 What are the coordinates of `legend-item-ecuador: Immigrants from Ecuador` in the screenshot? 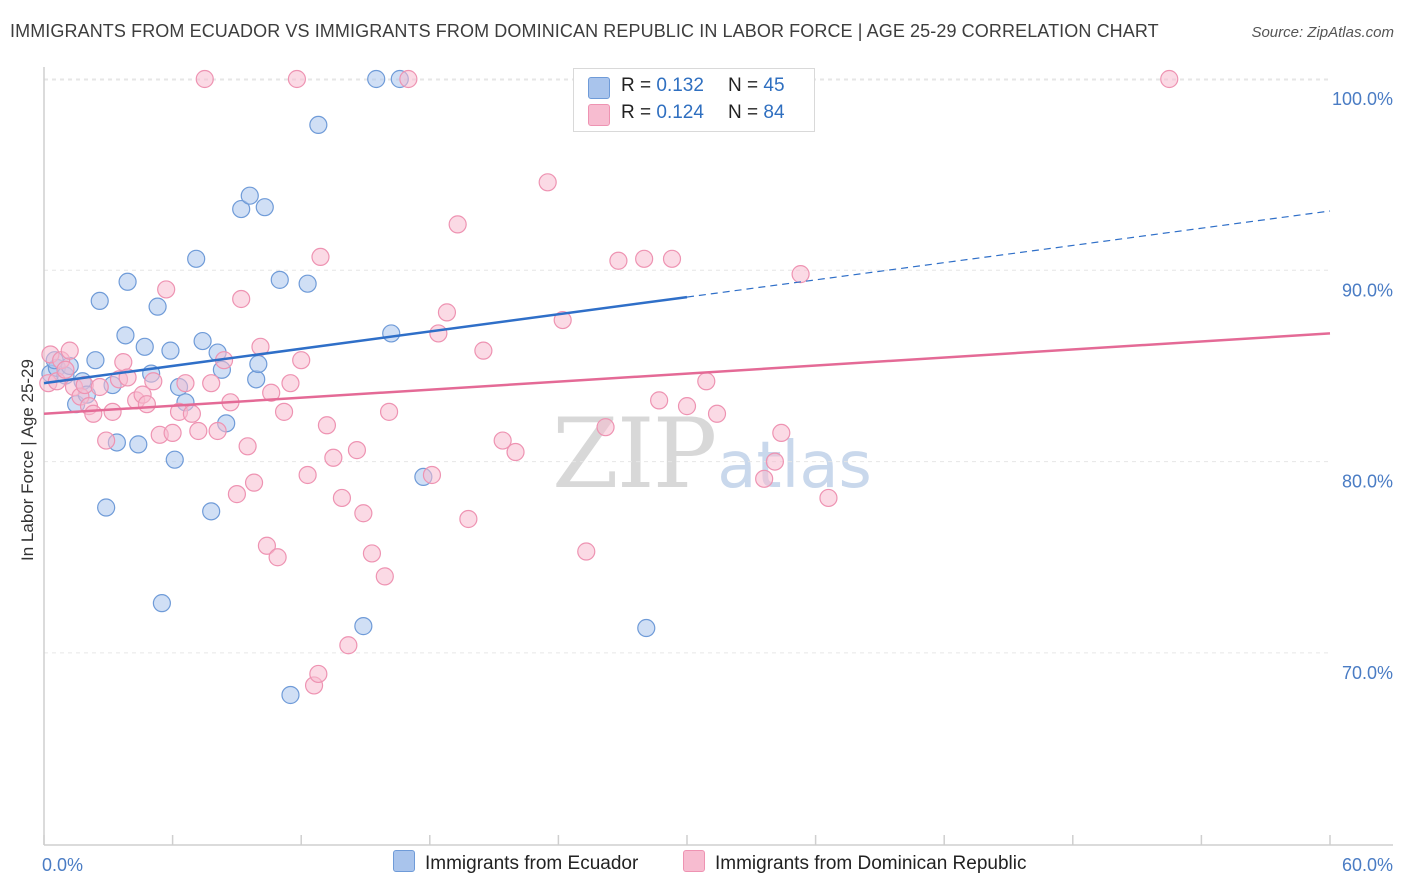 It's located at (515, 862).